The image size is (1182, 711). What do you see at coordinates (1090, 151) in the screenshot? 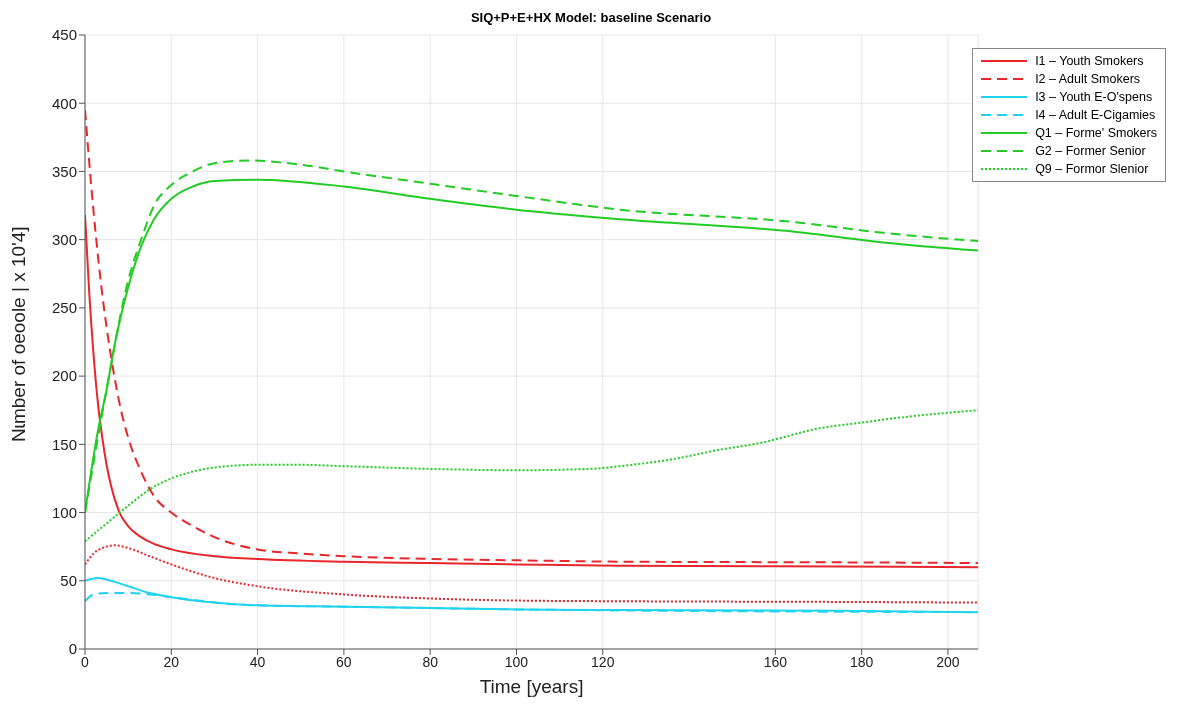
I see `legend-label: G2 – Former Senior` at bounding box center [1090, 151].